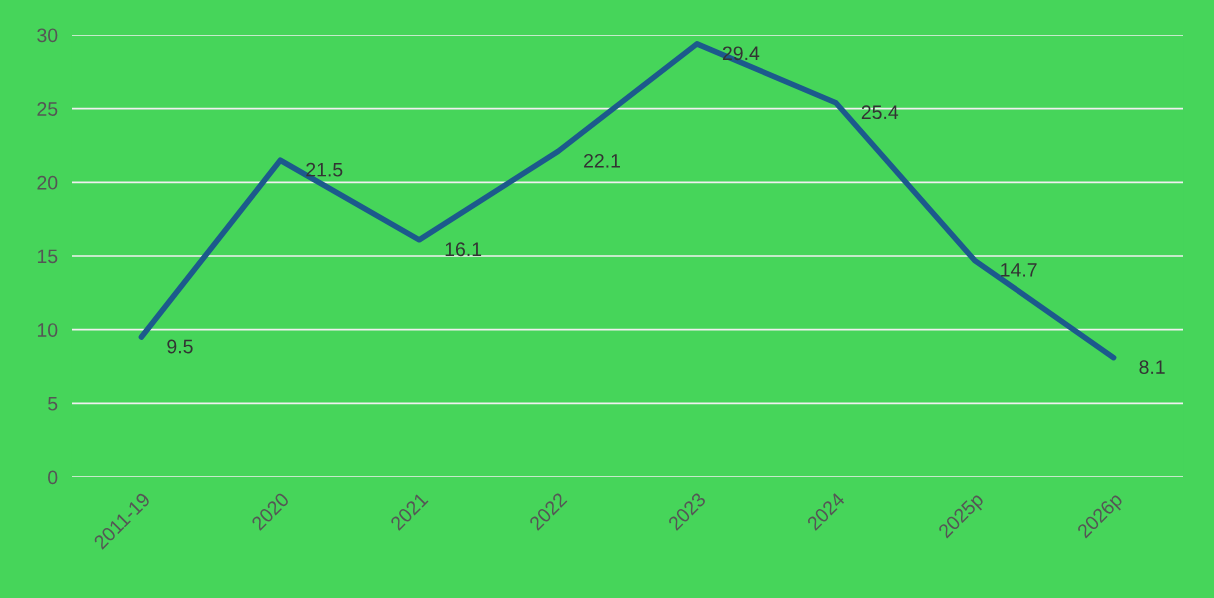  What do you see at coordinates (741, 53) in the screenshot?
I see `data-label: 29.4` at bounding box center [741, 53].